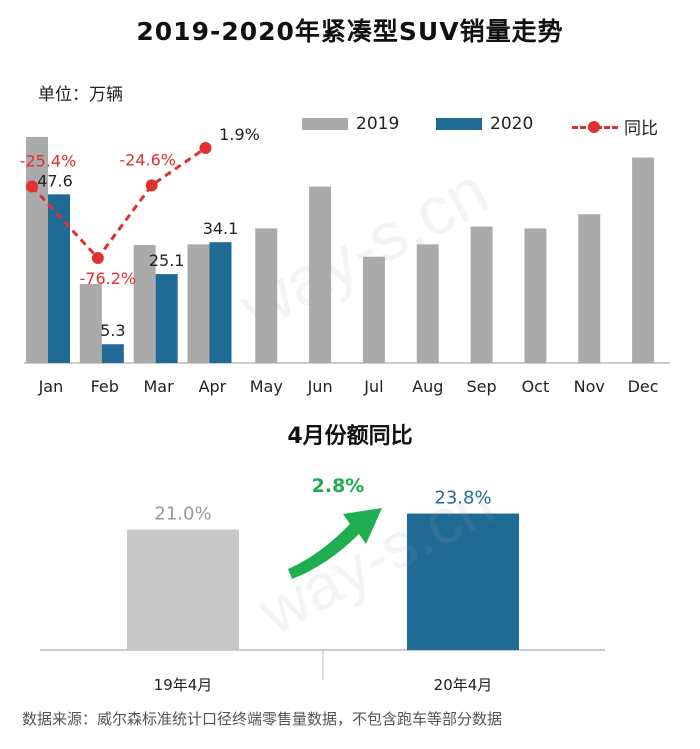 This screenshot has width=700, height=749. What do you see at coordinates (463, 685) in the screenshot?
I see `share-x-tick-2020: 20年4月` at bounding box center [463, 685].